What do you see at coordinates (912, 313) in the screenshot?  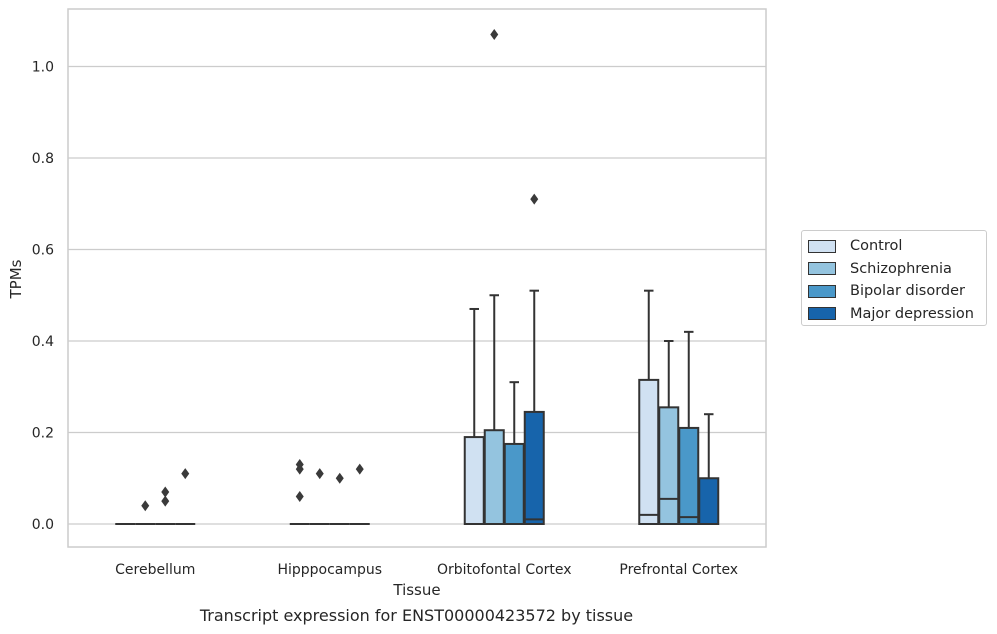 I see `legend-label: Major depression` at bounding box center [912, 313].